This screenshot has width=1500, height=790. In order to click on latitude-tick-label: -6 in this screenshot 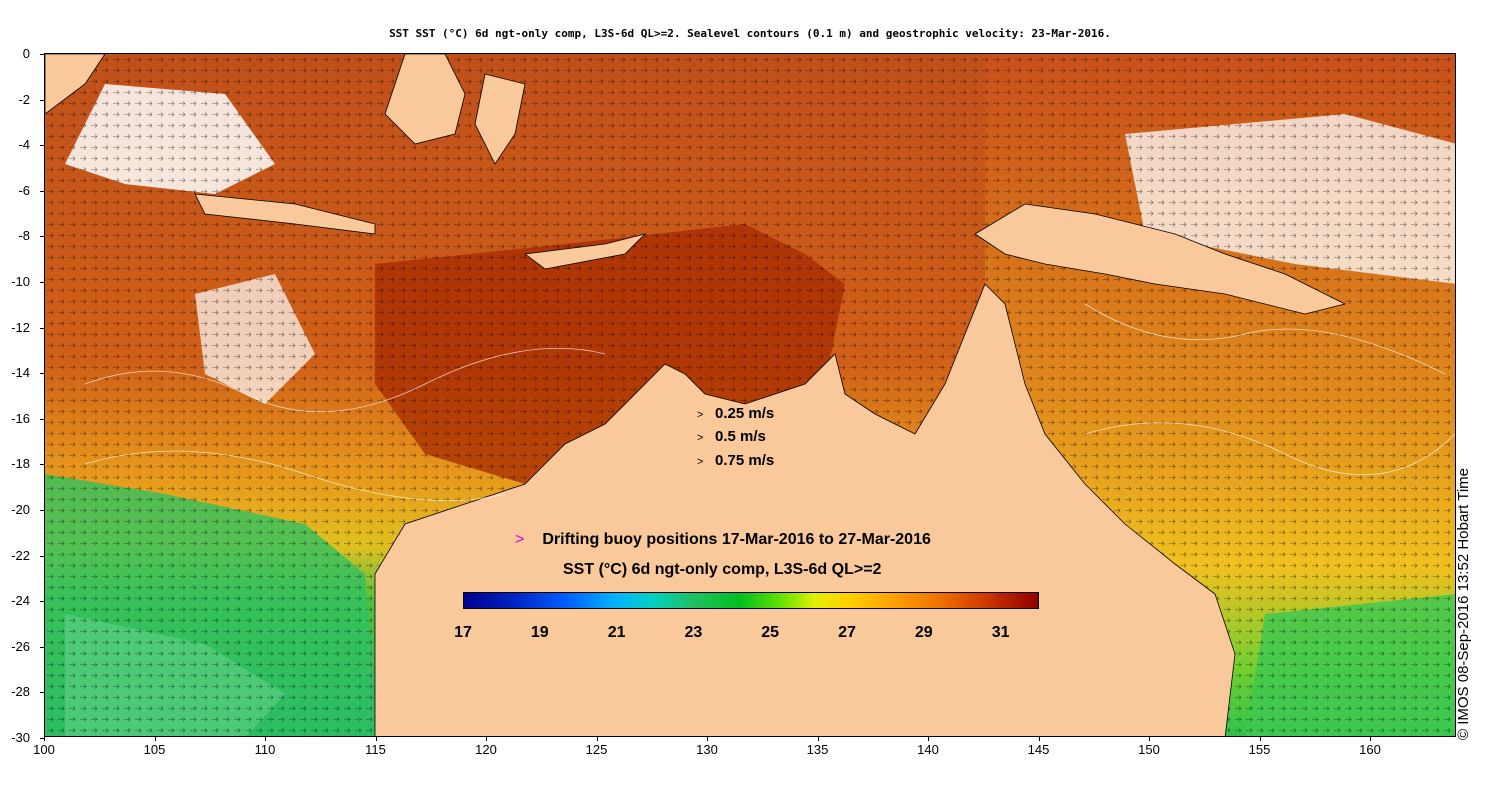, I will do `click(24, 190)`.